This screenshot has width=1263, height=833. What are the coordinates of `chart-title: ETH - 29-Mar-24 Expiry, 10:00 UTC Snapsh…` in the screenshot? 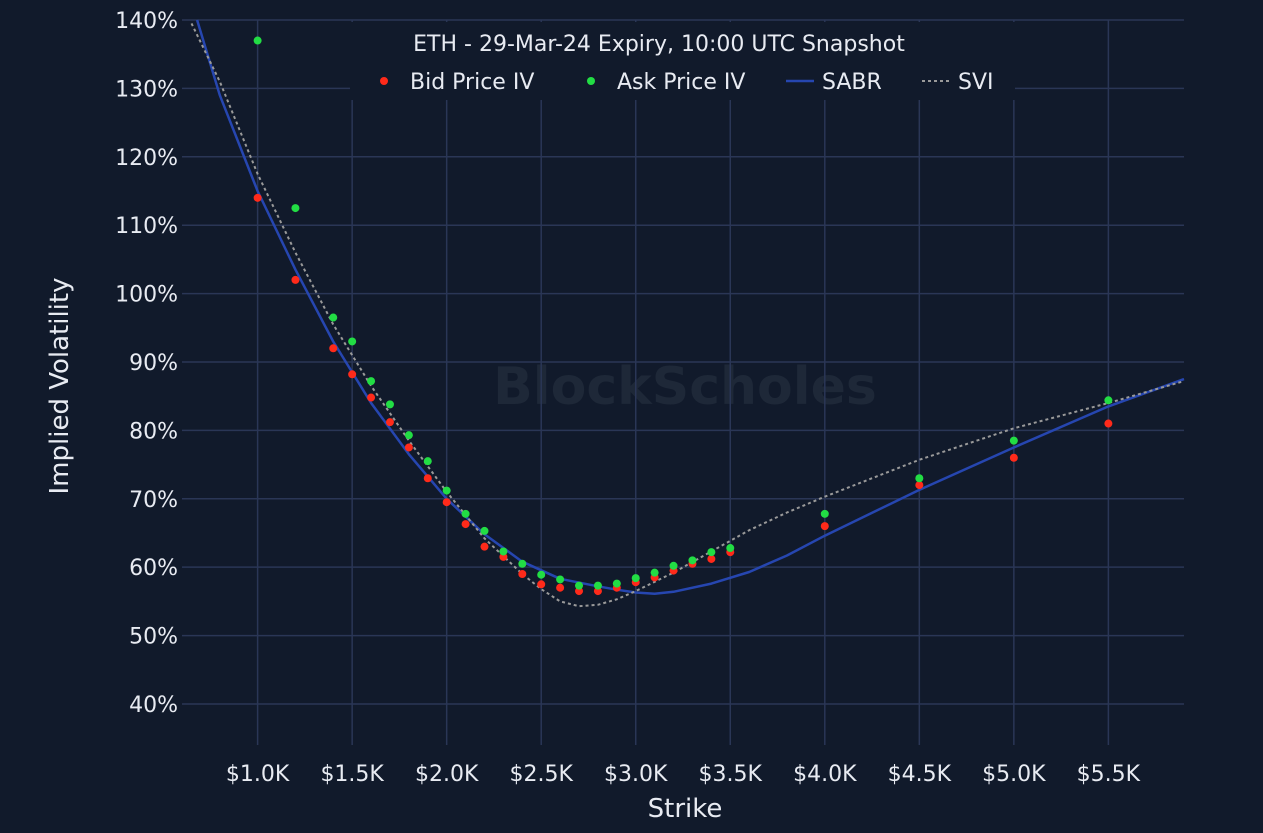 It's located at (659, 44).